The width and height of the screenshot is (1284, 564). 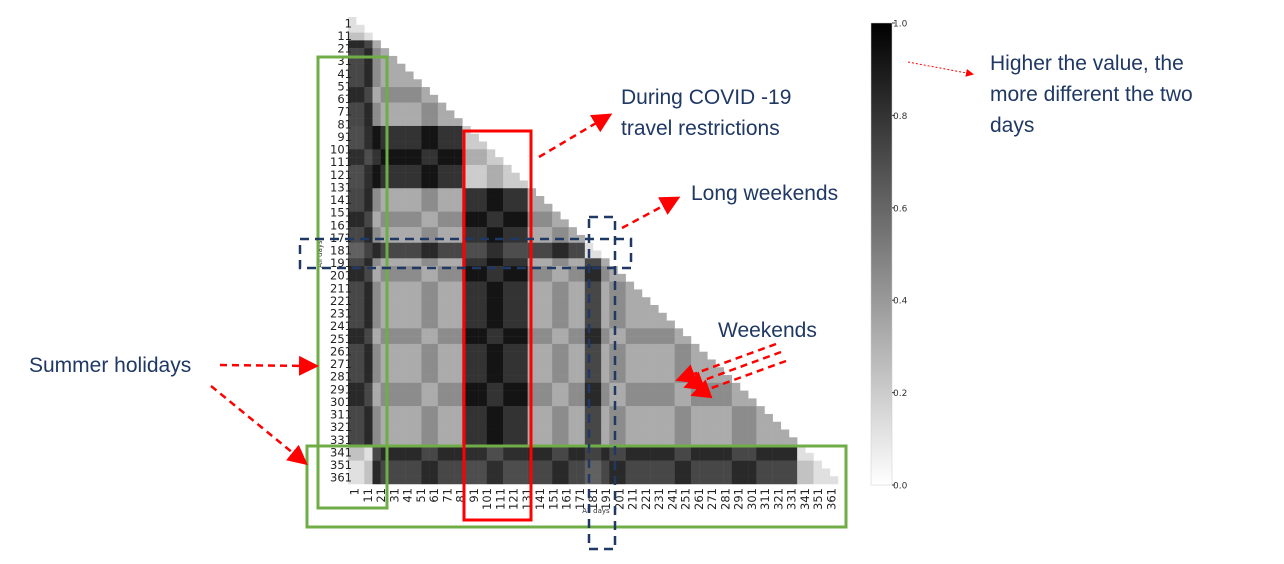 What do you see at coordinates (259, 425) in the screenshot?
I see `summer-arrow-down` at bounding box center [259, 425].